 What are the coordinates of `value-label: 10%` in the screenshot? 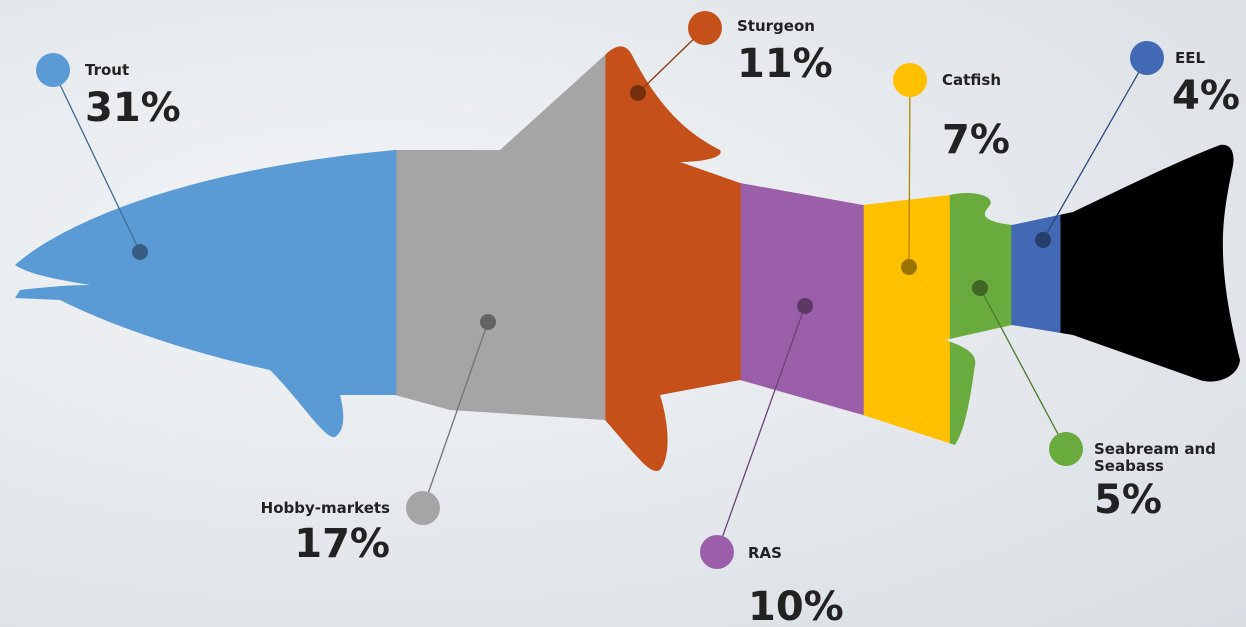 It's located at (796, 605).